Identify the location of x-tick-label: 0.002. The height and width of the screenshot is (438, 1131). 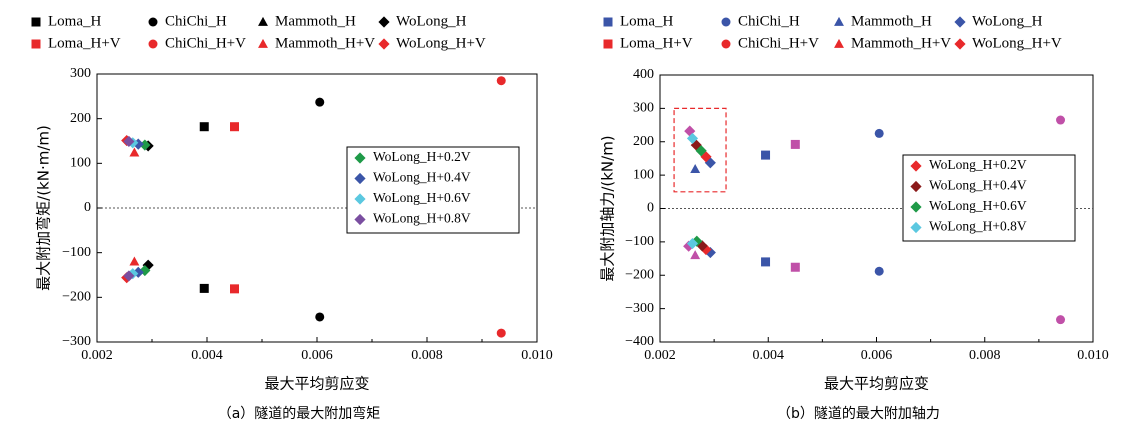
(660, 355).